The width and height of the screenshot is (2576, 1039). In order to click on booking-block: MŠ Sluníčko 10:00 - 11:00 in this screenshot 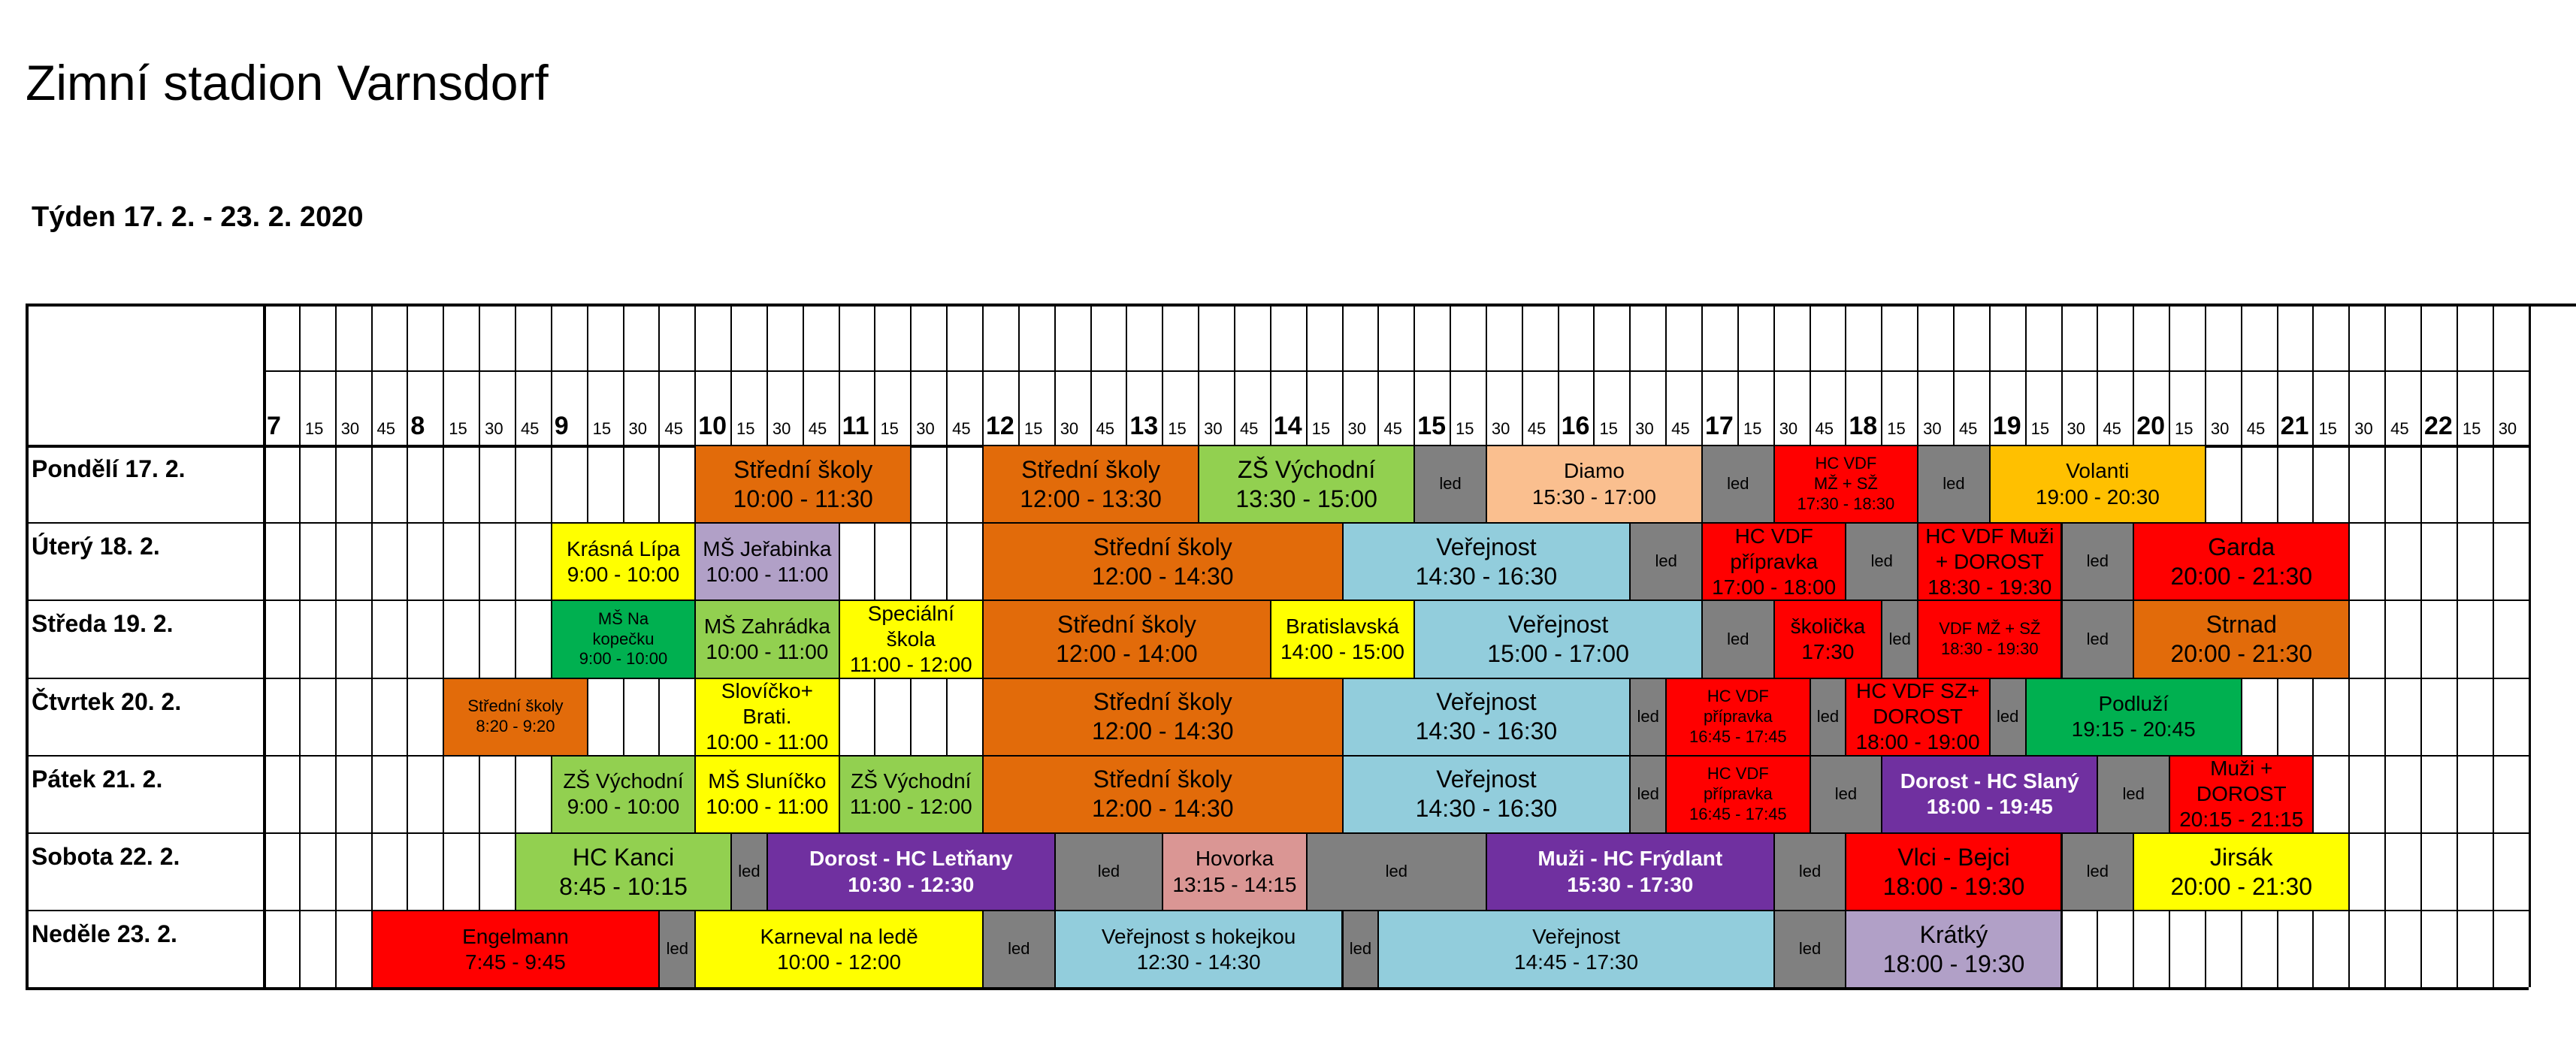, I will do `click(768, 794)`.